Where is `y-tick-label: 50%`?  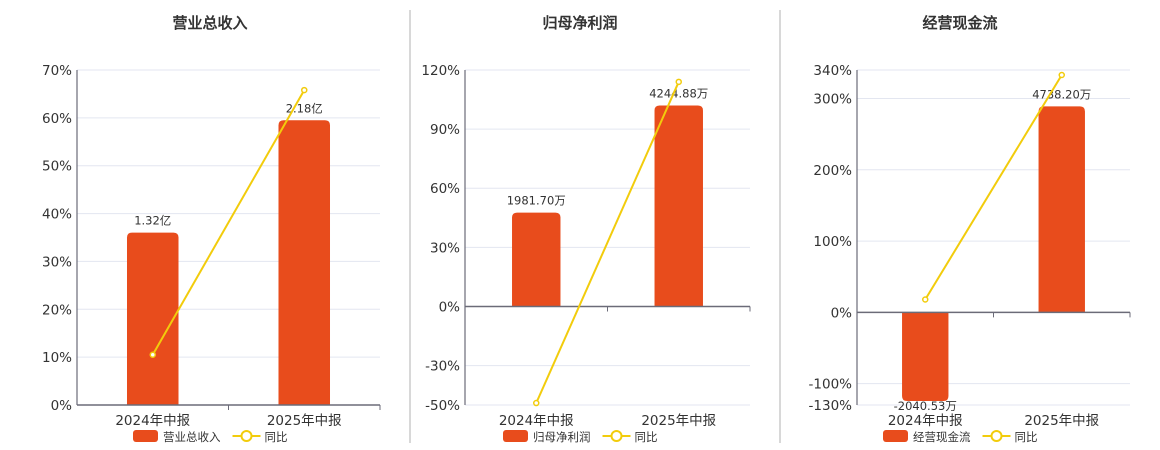 y-tick-label: 50% is located at coordinates (57, 167).